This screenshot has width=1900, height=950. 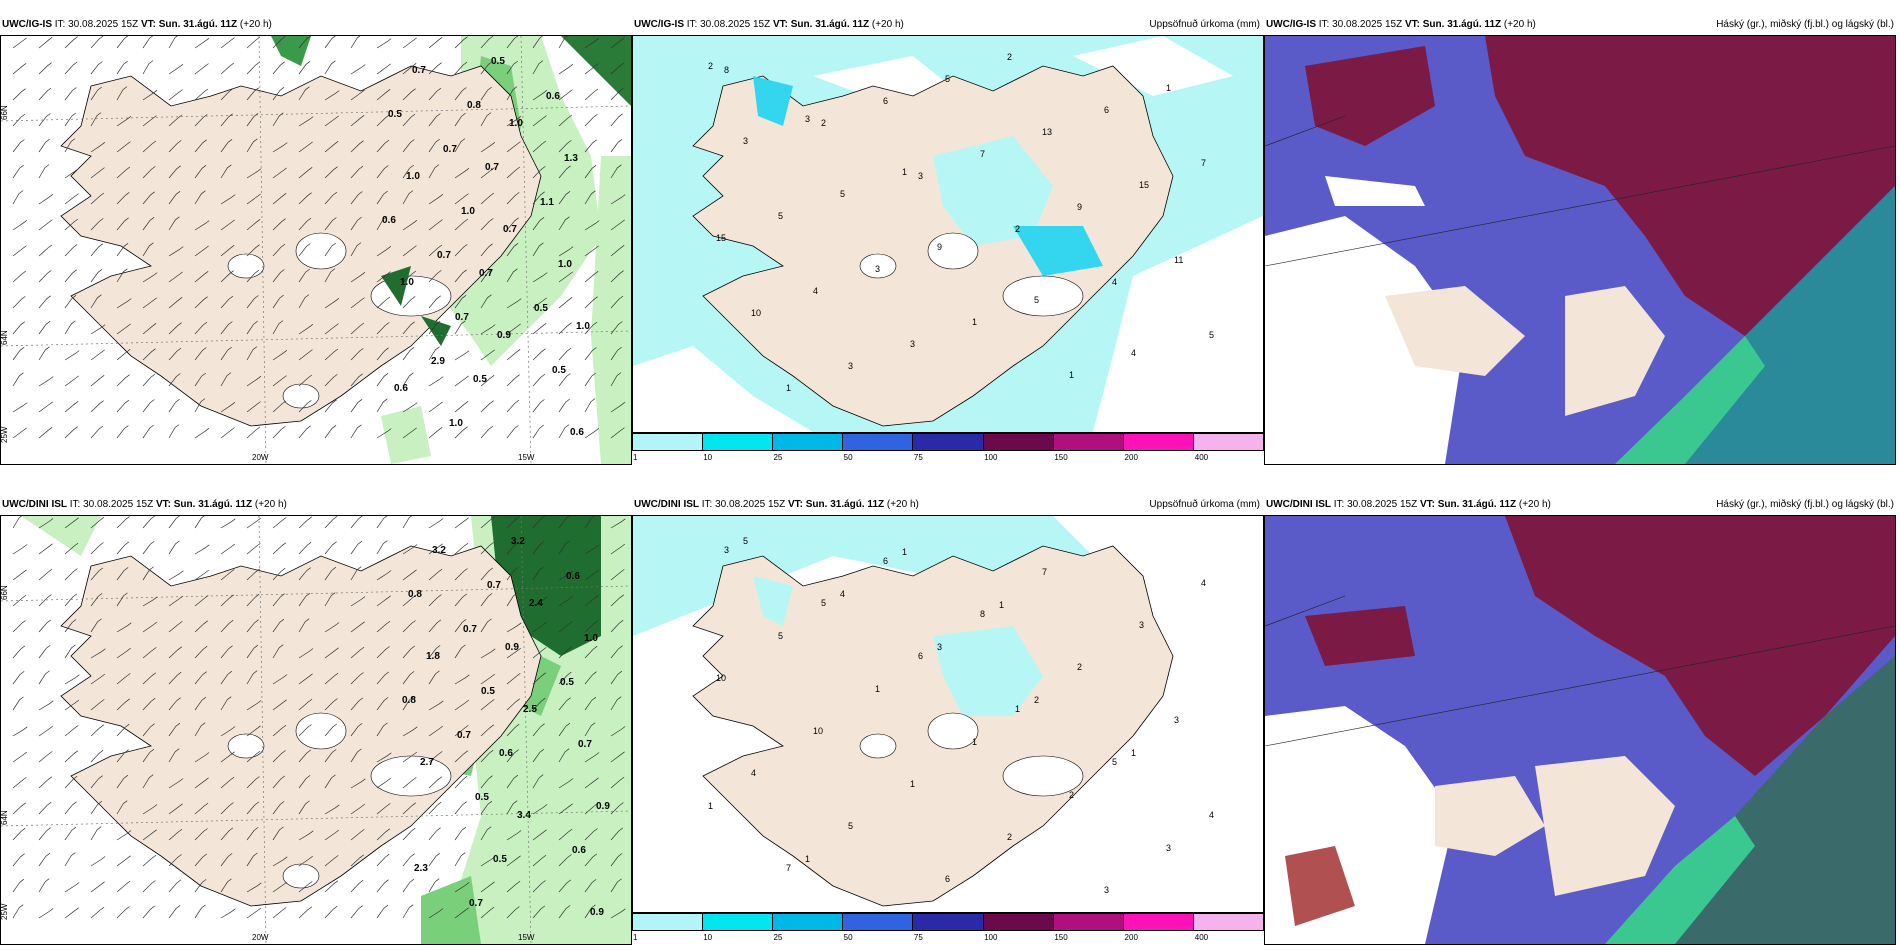 What do you see at coordinates (708, 457) in the screenshot?
I see `colorbar-tick-label: 10` at bounding box center [708, 457].